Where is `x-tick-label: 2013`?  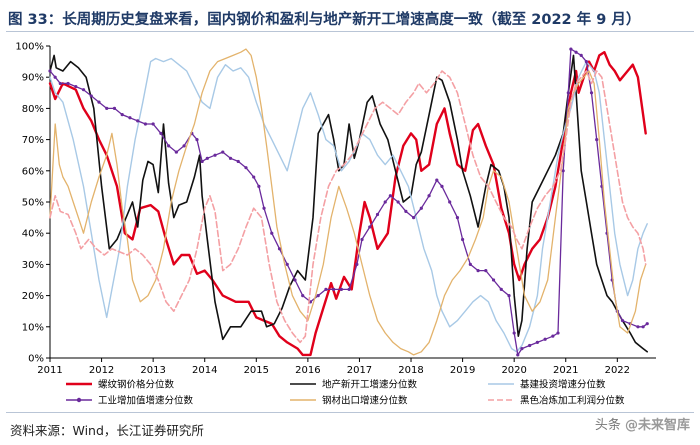 x-tick-label: 2013 is located at coordinates (152, 370).